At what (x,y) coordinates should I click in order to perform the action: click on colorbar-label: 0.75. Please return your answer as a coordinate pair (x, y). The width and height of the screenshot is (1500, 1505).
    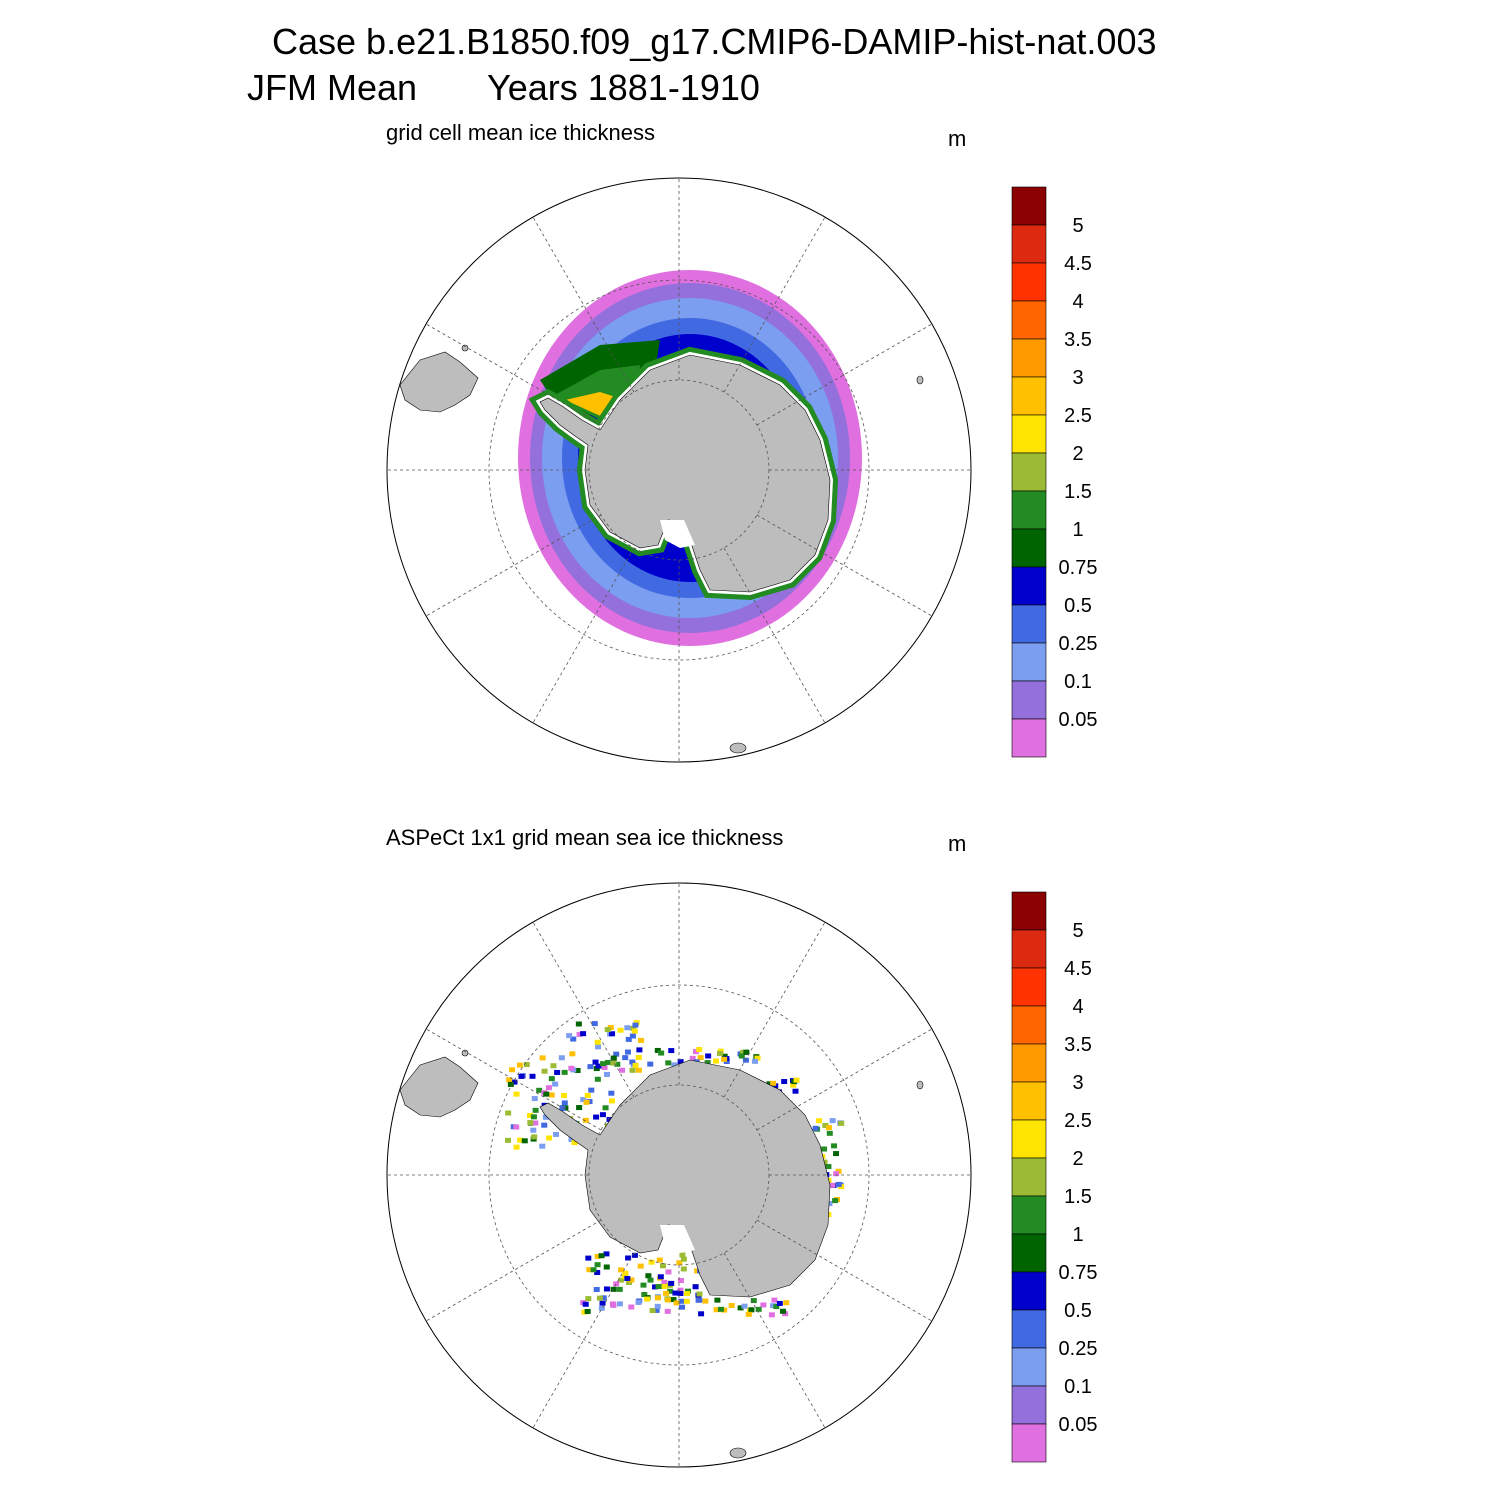
    Looking at the image, I should click on (1078, 568).